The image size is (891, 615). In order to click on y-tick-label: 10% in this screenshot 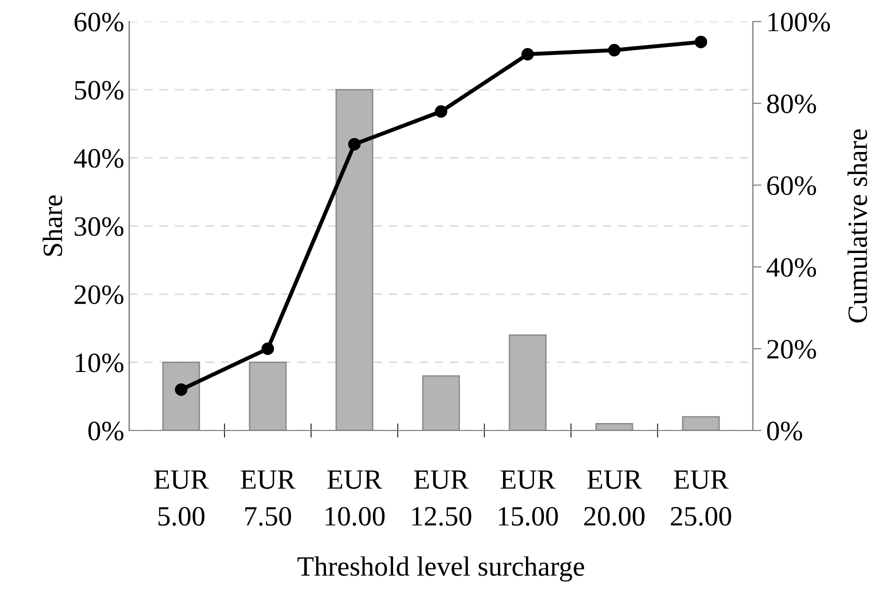, I will do `click(100, 363)`.